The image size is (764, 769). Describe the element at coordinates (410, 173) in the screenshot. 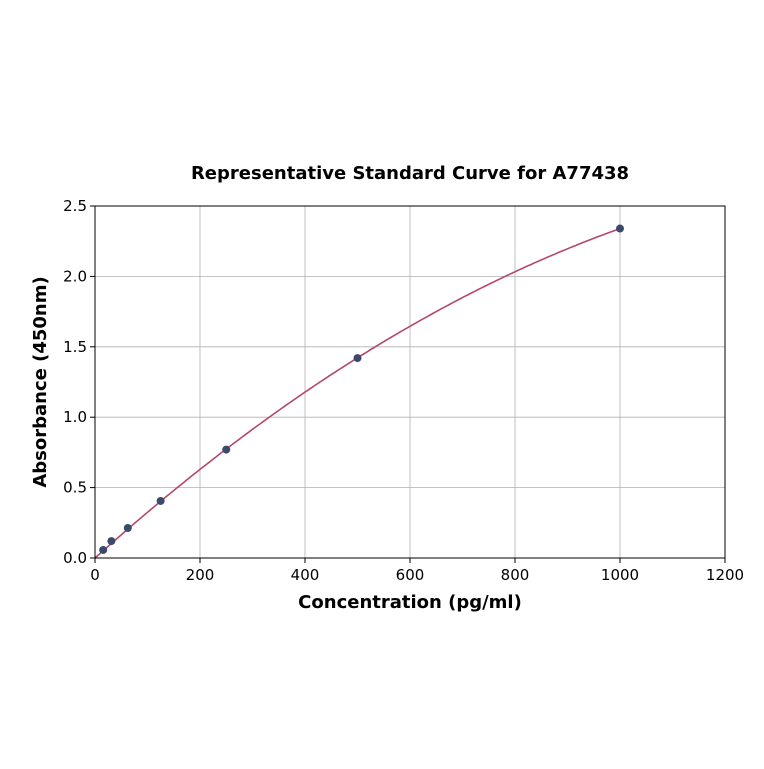

I see `chart-title: Representative Standard Curve for A77438` at that location.